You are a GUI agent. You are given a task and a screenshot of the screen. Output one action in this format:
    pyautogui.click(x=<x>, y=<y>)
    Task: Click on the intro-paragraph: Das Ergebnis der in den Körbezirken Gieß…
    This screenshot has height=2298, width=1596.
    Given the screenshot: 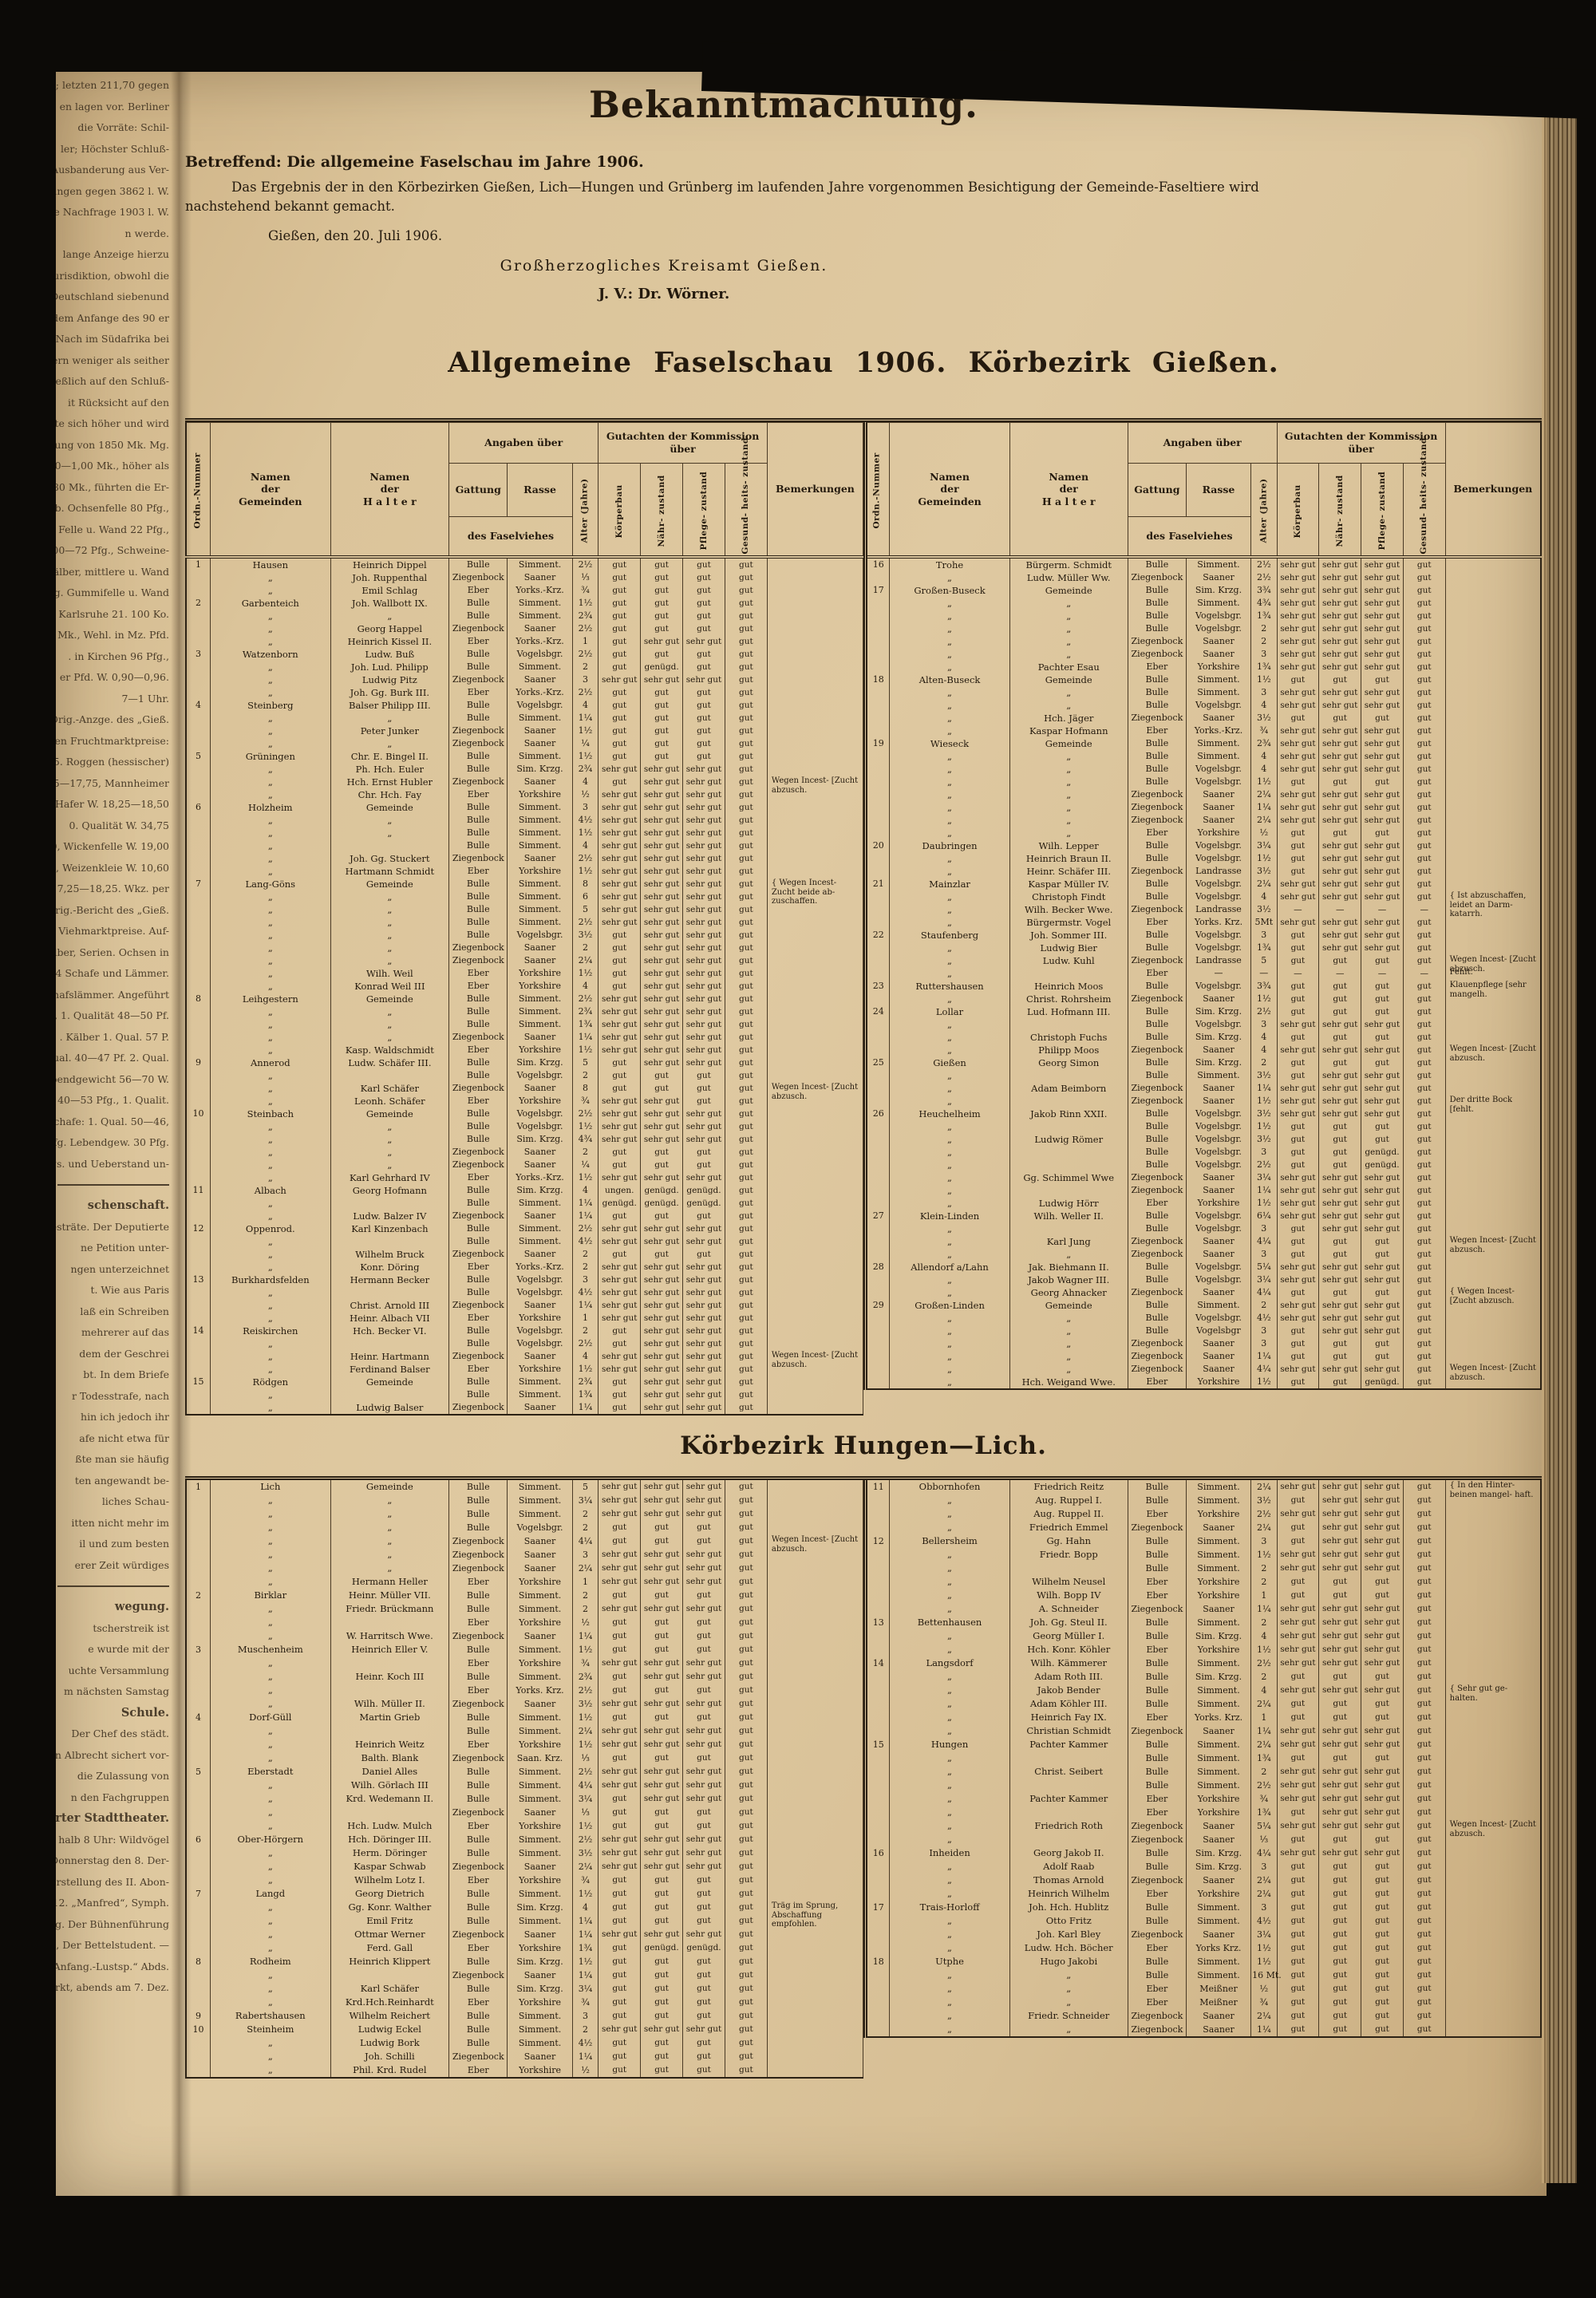 What is the action you would take?
    pyautogui.click(x=722, y=197)
    